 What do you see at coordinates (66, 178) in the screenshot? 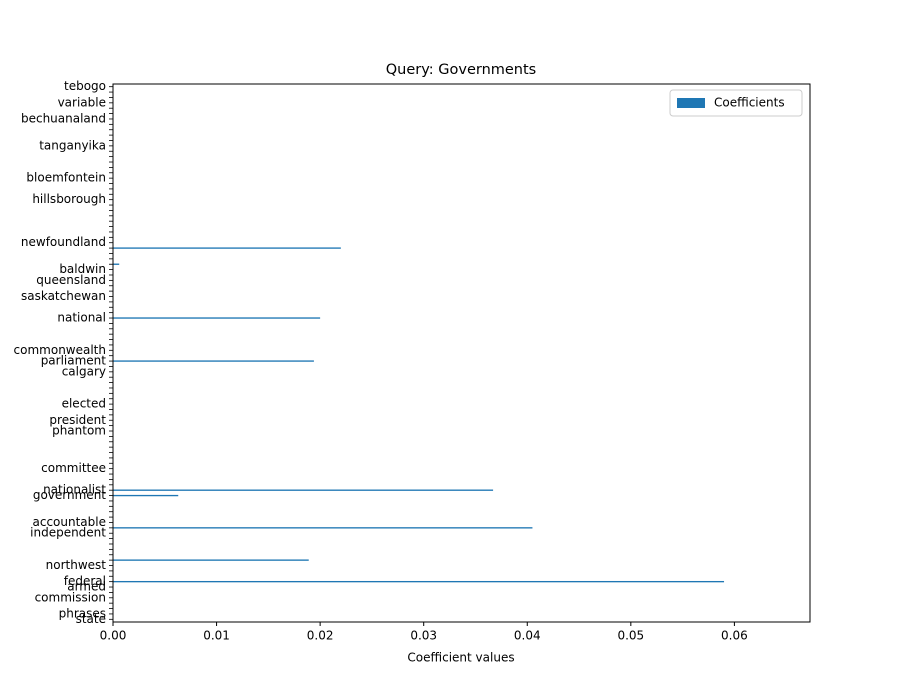
I see `y-tick-label: bloemfontein` at bounding box center [66, 178].